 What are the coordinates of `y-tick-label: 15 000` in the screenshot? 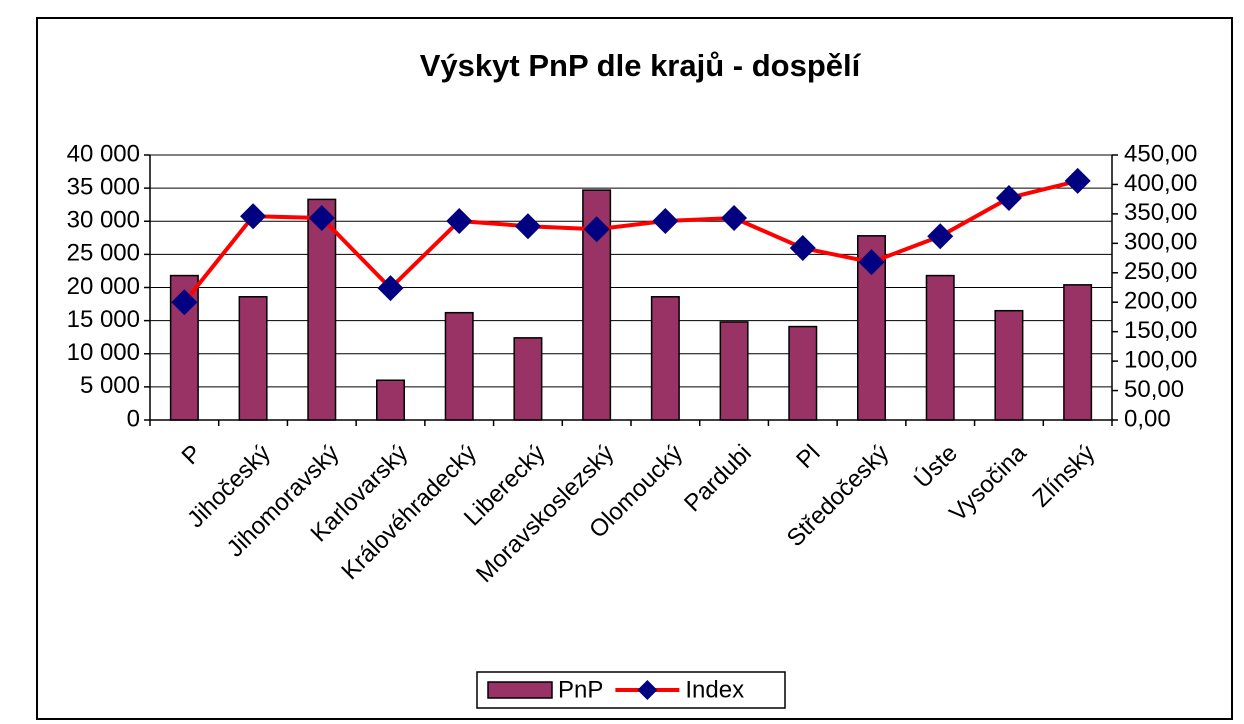 It's located at (103, 319).